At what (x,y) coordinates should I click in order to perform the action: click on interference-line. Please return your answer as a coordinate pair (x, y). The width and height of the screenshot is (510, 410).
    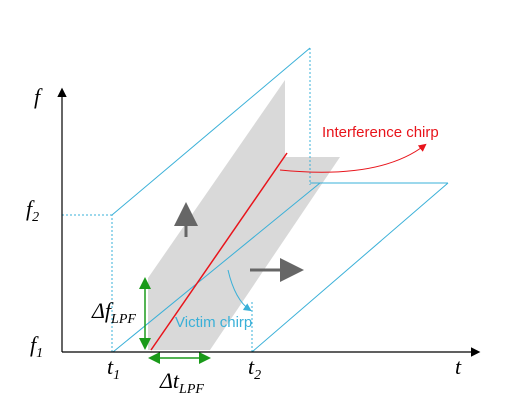
    Looking at the image, I should click on (219, 251).